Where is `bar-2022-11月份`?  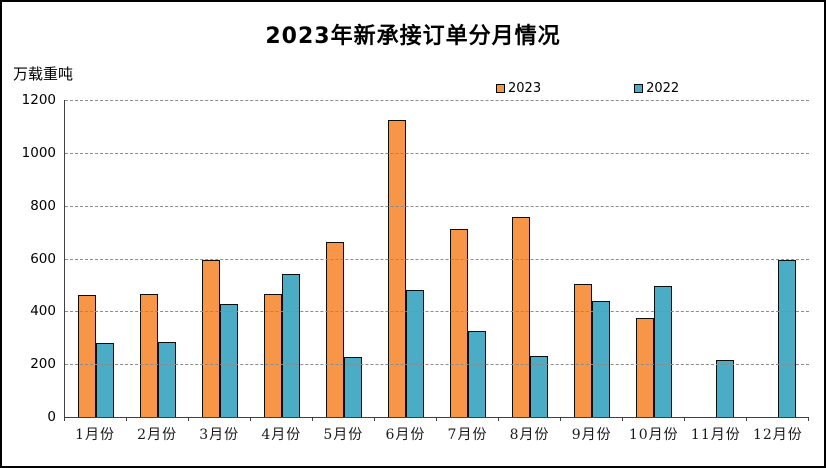 bar-2022-11月份 is located at coordinates (725, 388).